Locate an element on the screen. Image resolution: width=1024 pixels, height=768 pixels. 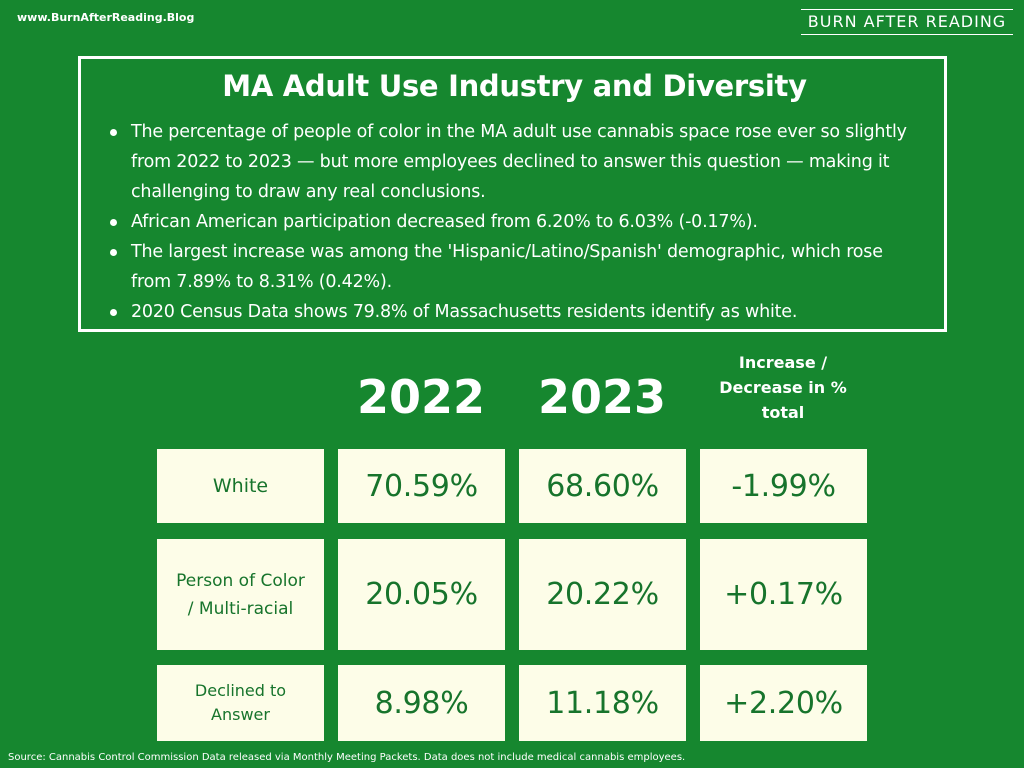
cell-poc-change: +0.17% is located at coordinates (783, 594).